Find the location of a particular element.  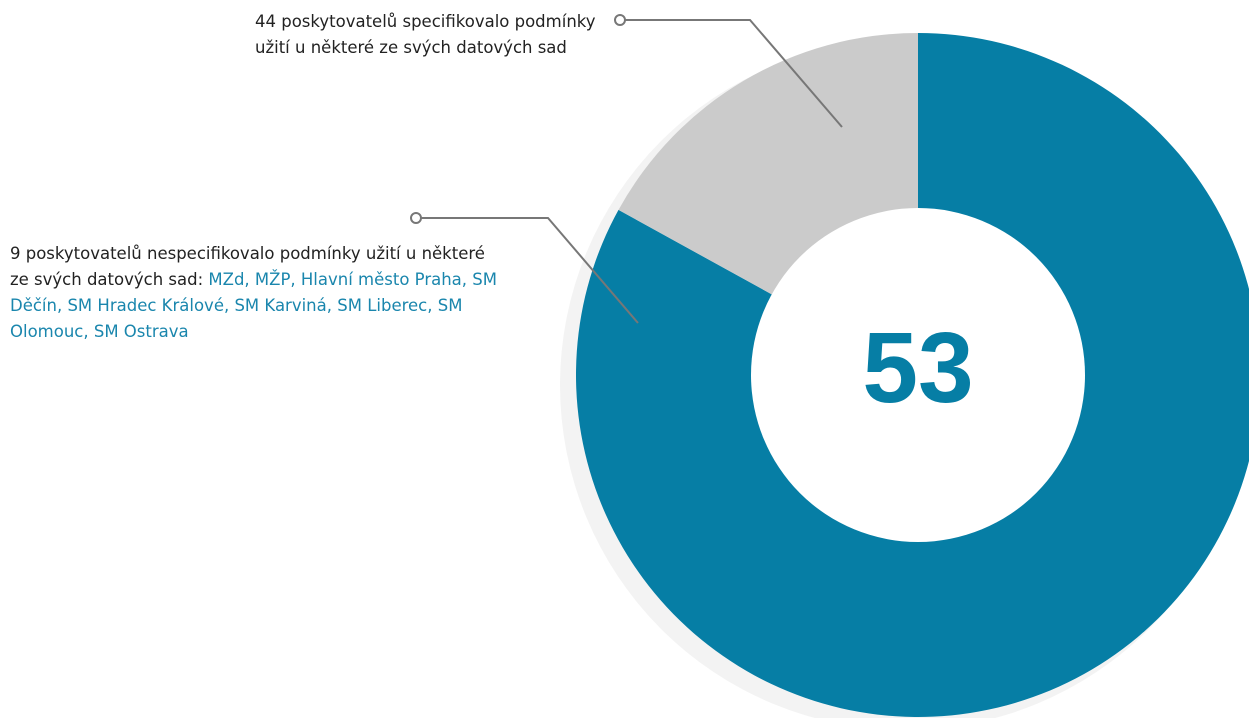

total: 53 is located at coordinates (917, 368).